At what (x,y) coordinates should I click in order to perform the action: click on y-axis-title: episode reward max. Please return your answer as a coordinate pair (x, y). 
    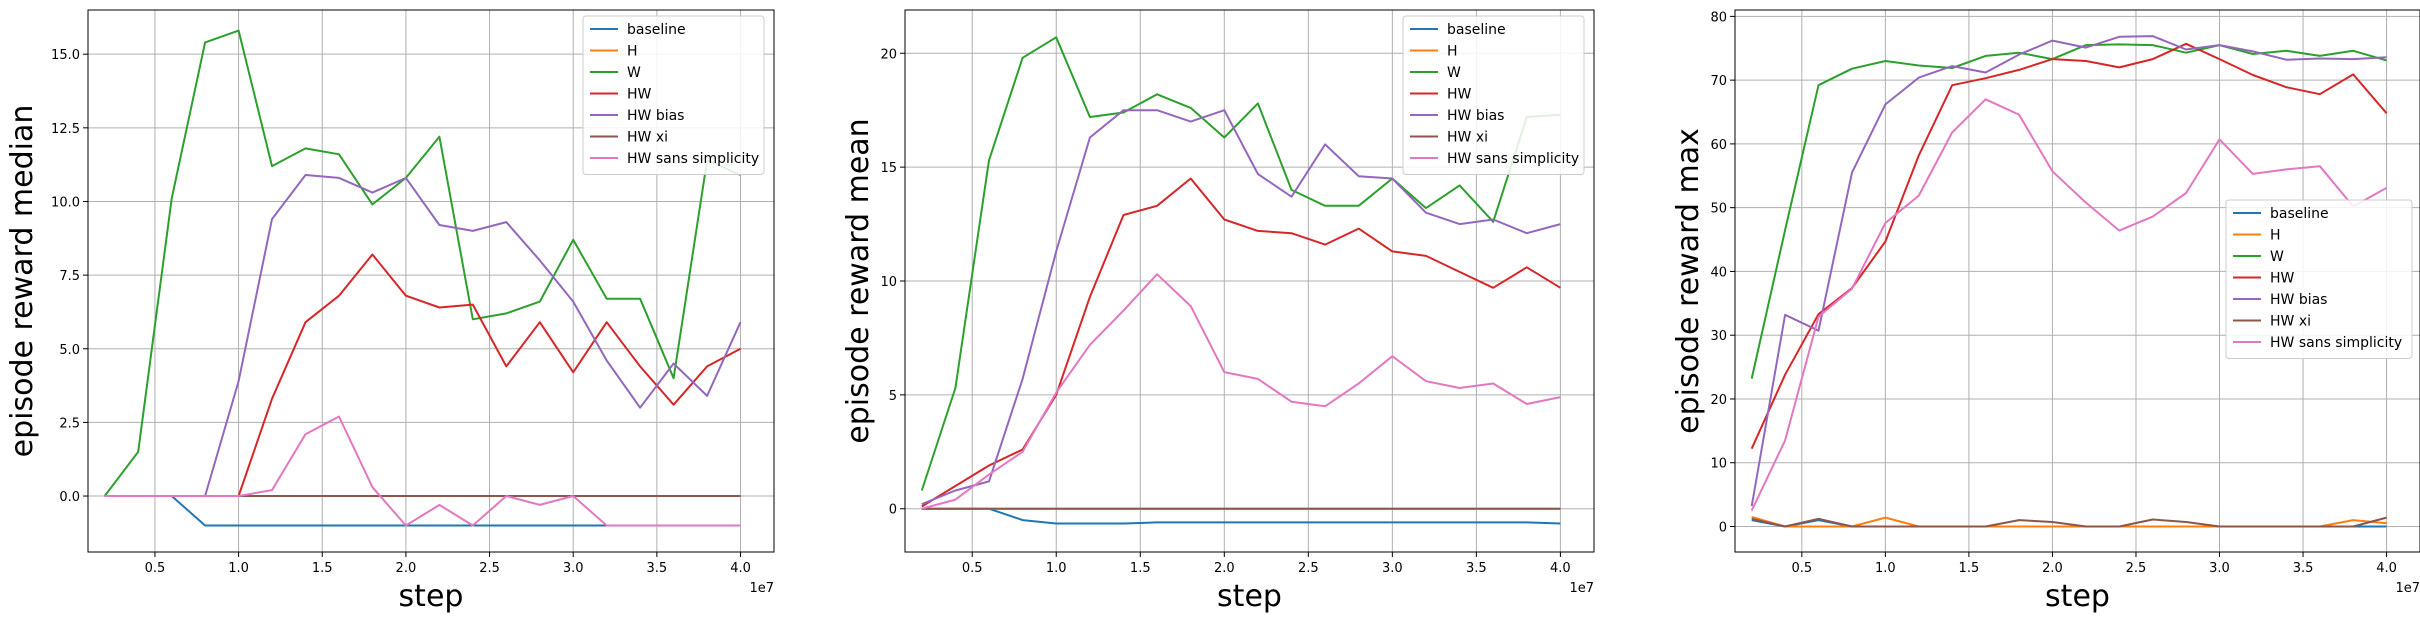
    Looking at the image, I should click on (1688, 281).